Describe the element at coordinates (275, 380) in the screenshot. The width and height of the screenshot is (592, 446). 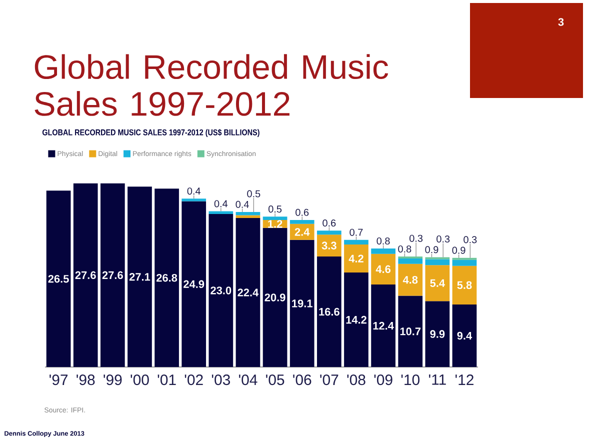
I see `x-tick-label: '05` at that location.